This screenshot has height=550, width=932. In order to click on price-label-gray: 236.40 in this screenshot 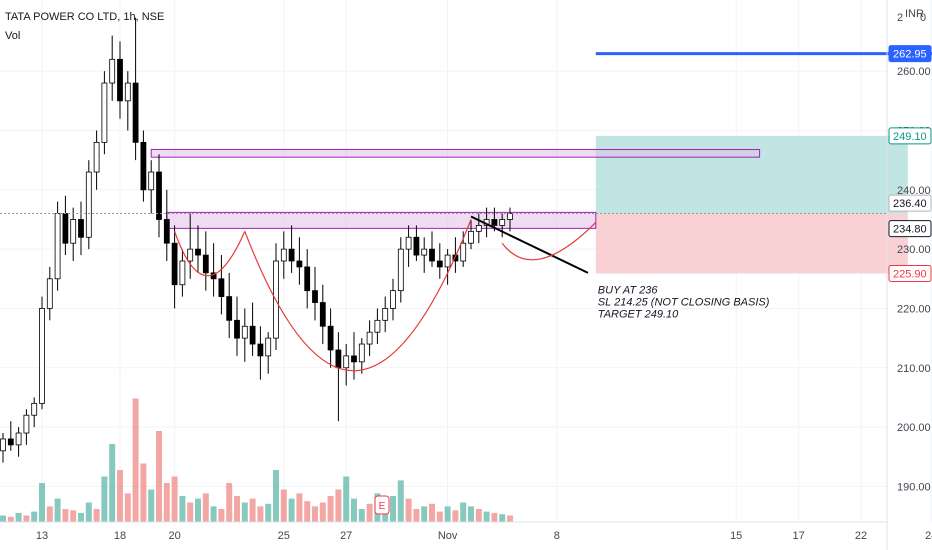, I will do `click(910, 203)`.